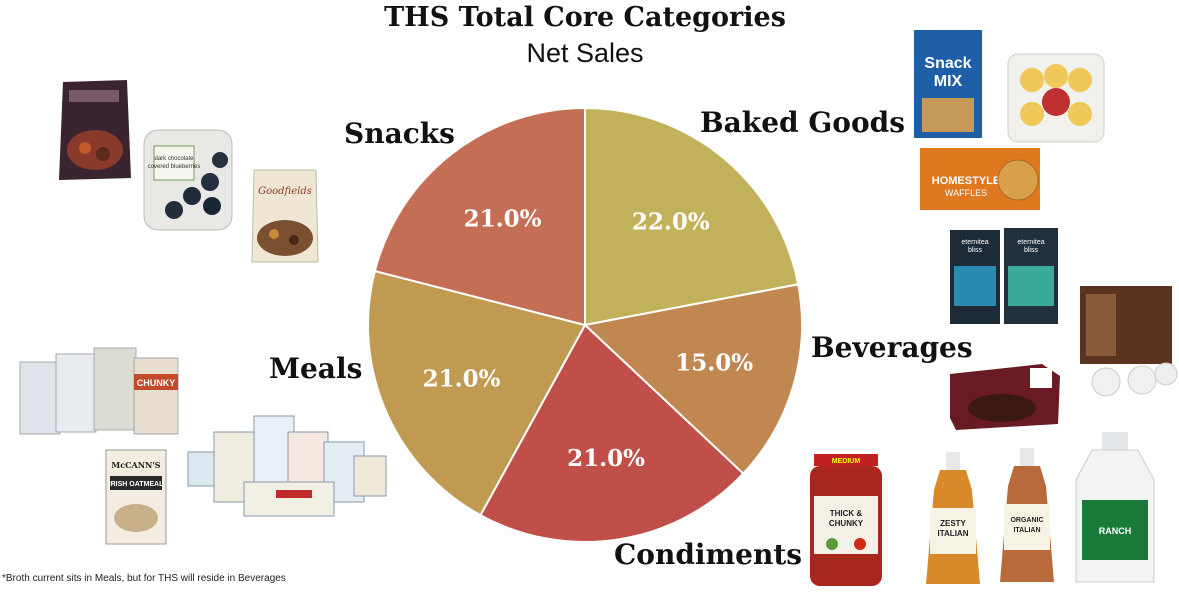  I want to click on svg-text: MIX, so click(948, 81).